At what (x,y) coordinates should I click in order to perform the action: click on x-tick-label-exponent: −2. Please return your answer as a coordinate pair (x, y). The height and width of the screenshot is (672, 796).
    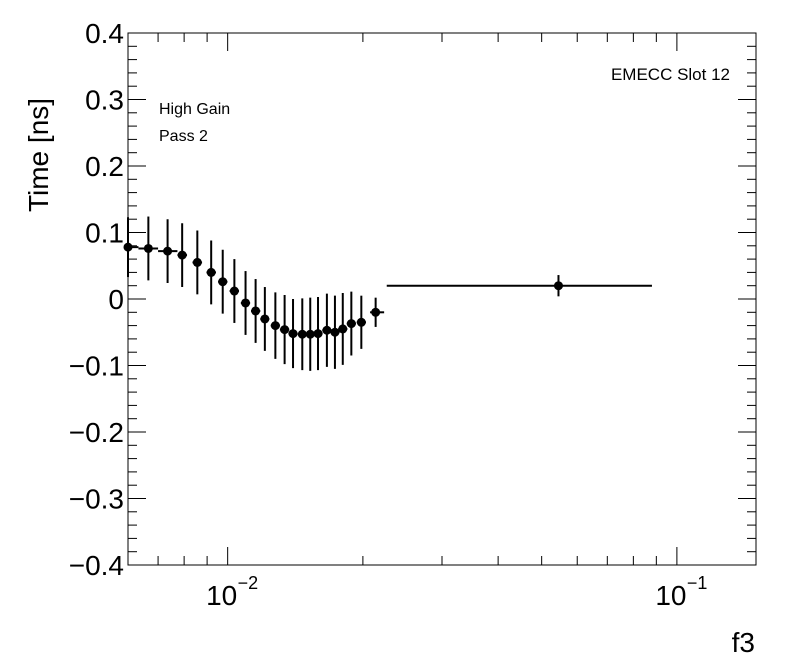
    Looking at the image, I should click on (248, 583).